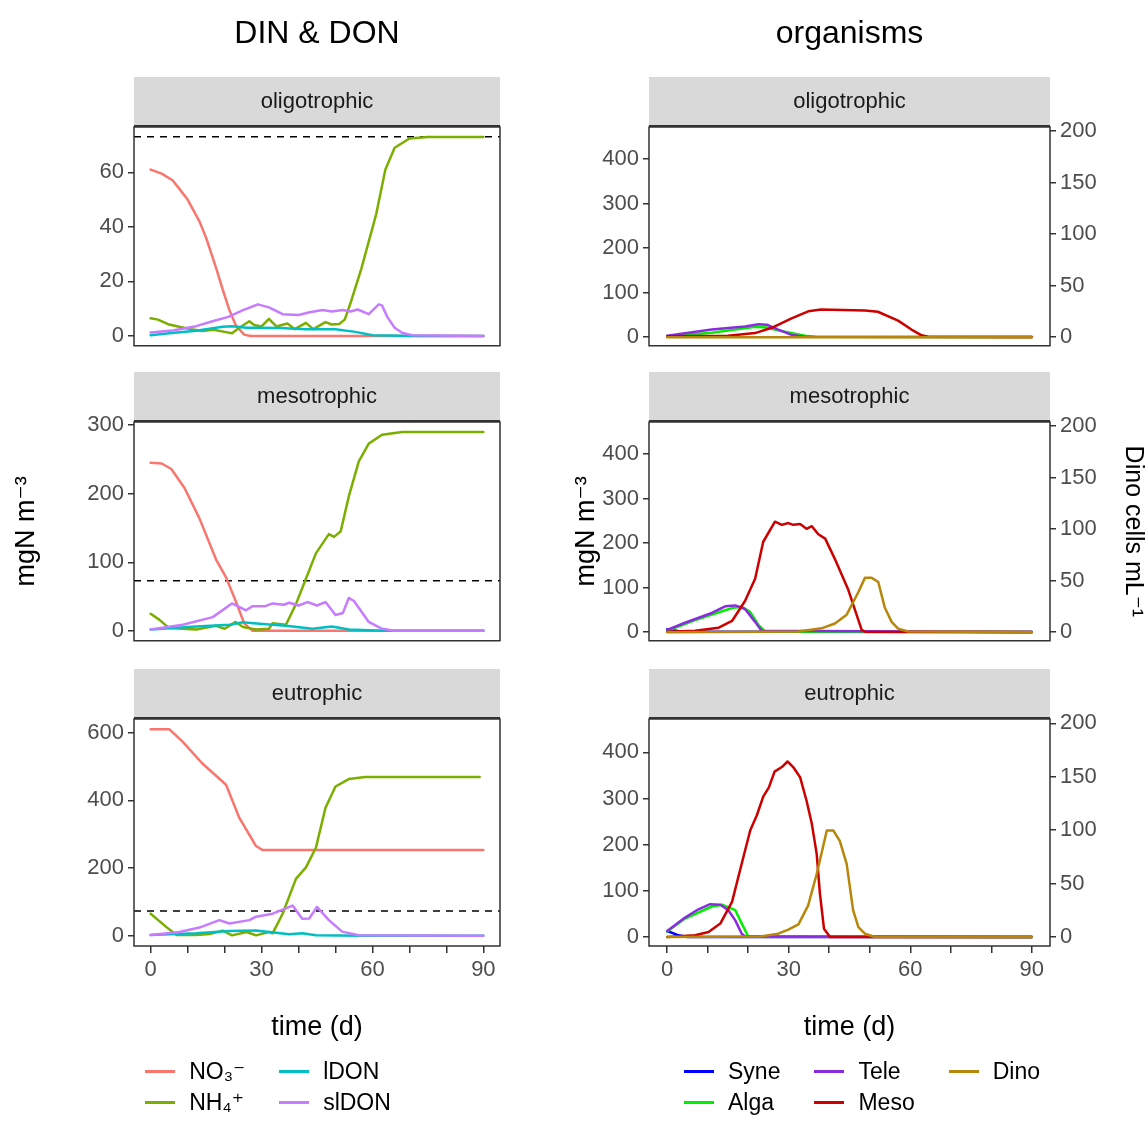  Describe the element at coordinates (111, 225) in the screenshot. I see `y-tick-label: 40` at that location.